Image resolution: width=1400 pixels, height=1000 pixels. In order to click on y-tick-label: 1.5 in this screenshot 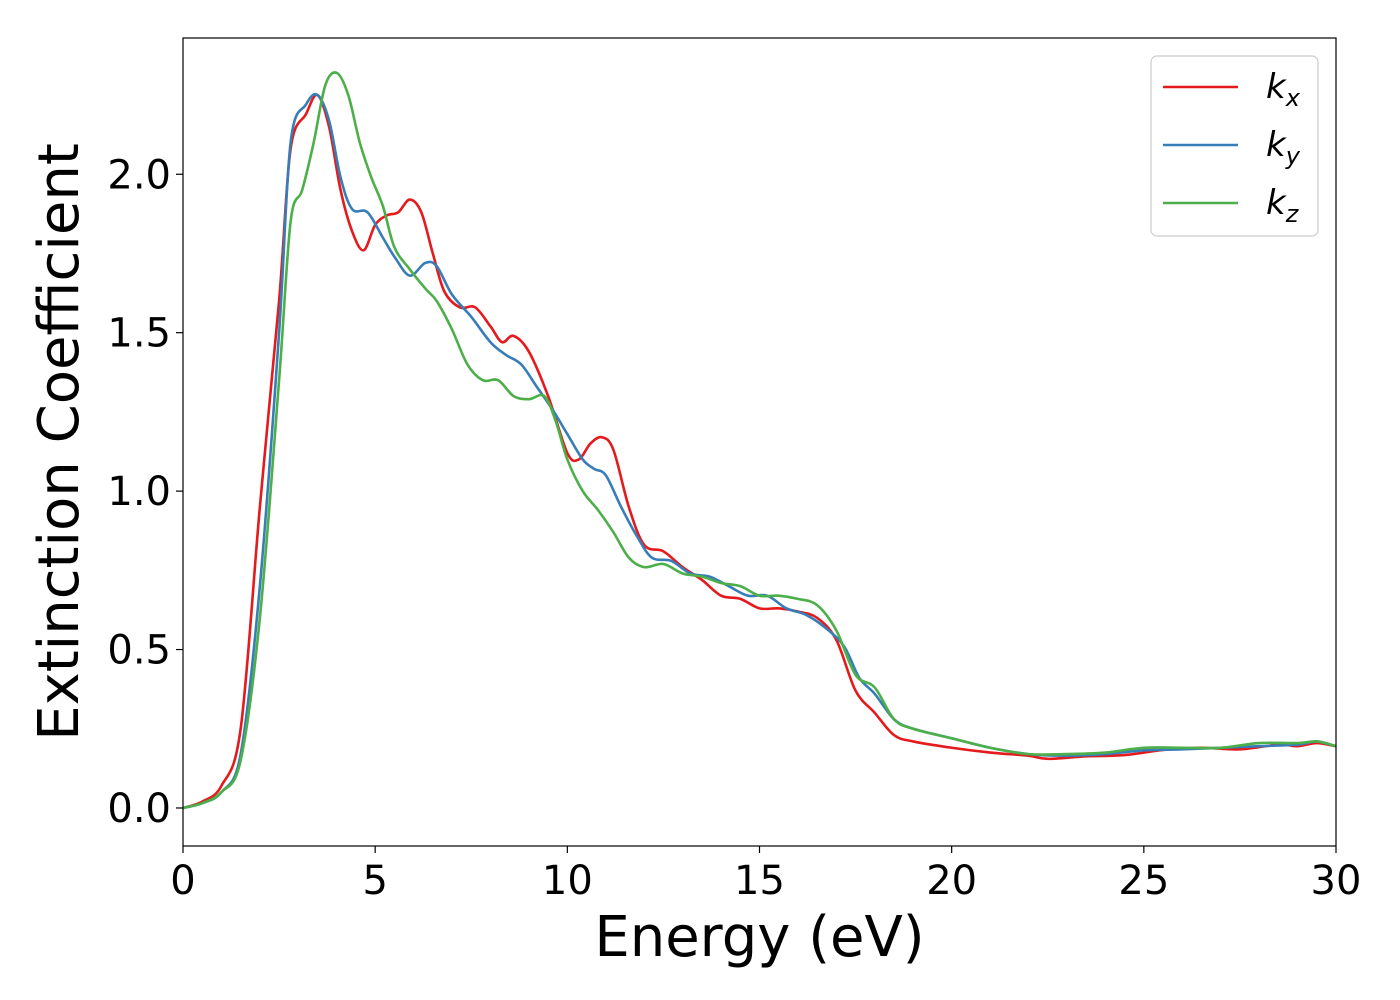, I will do `click(139, 334)`.